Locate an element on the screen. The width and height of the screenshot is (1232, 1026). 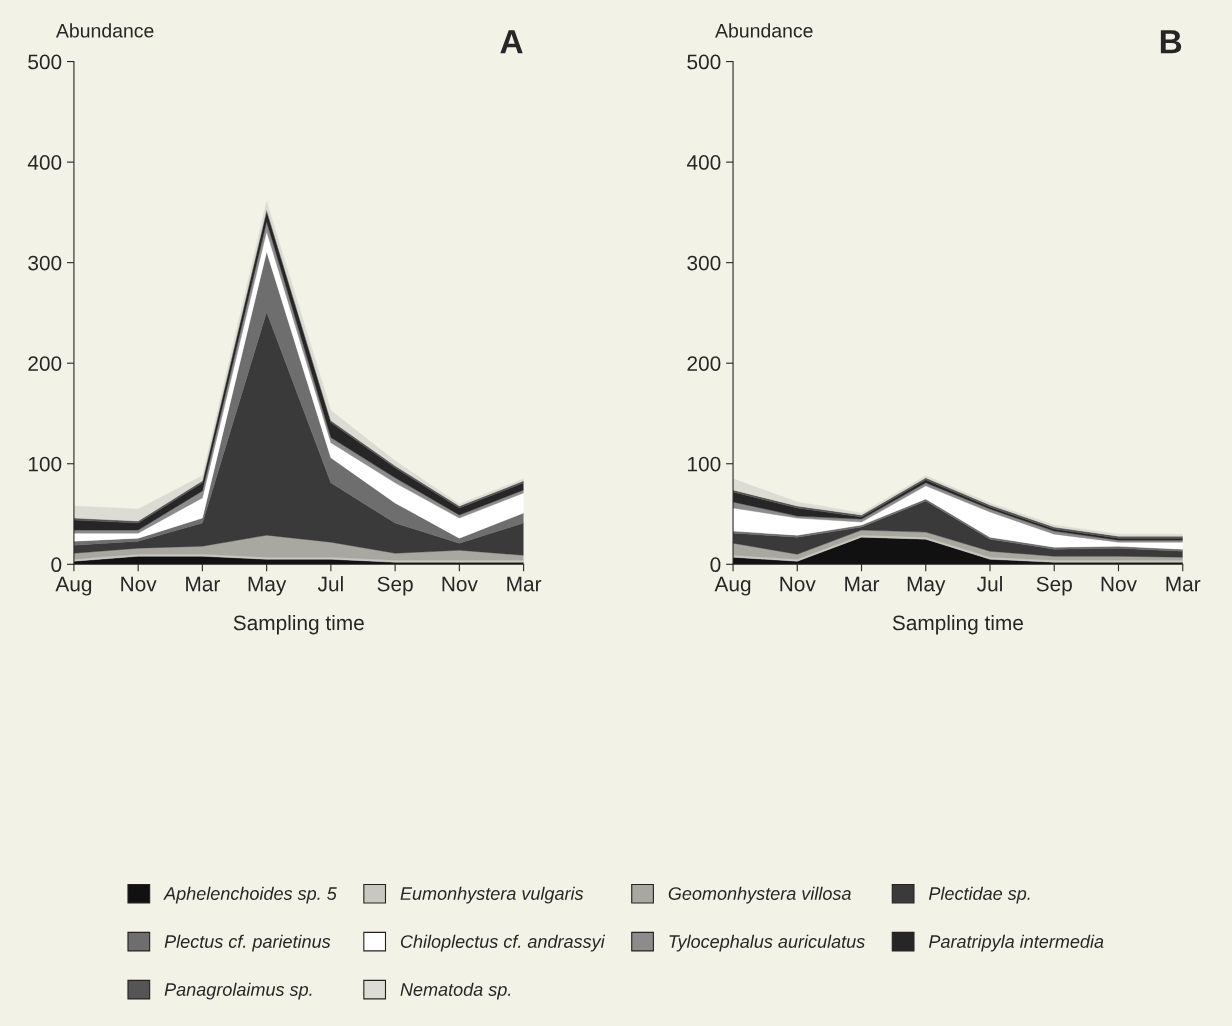
legend-label: Chiloplectus cf. andrassyi is located at coordinates (503, 943).